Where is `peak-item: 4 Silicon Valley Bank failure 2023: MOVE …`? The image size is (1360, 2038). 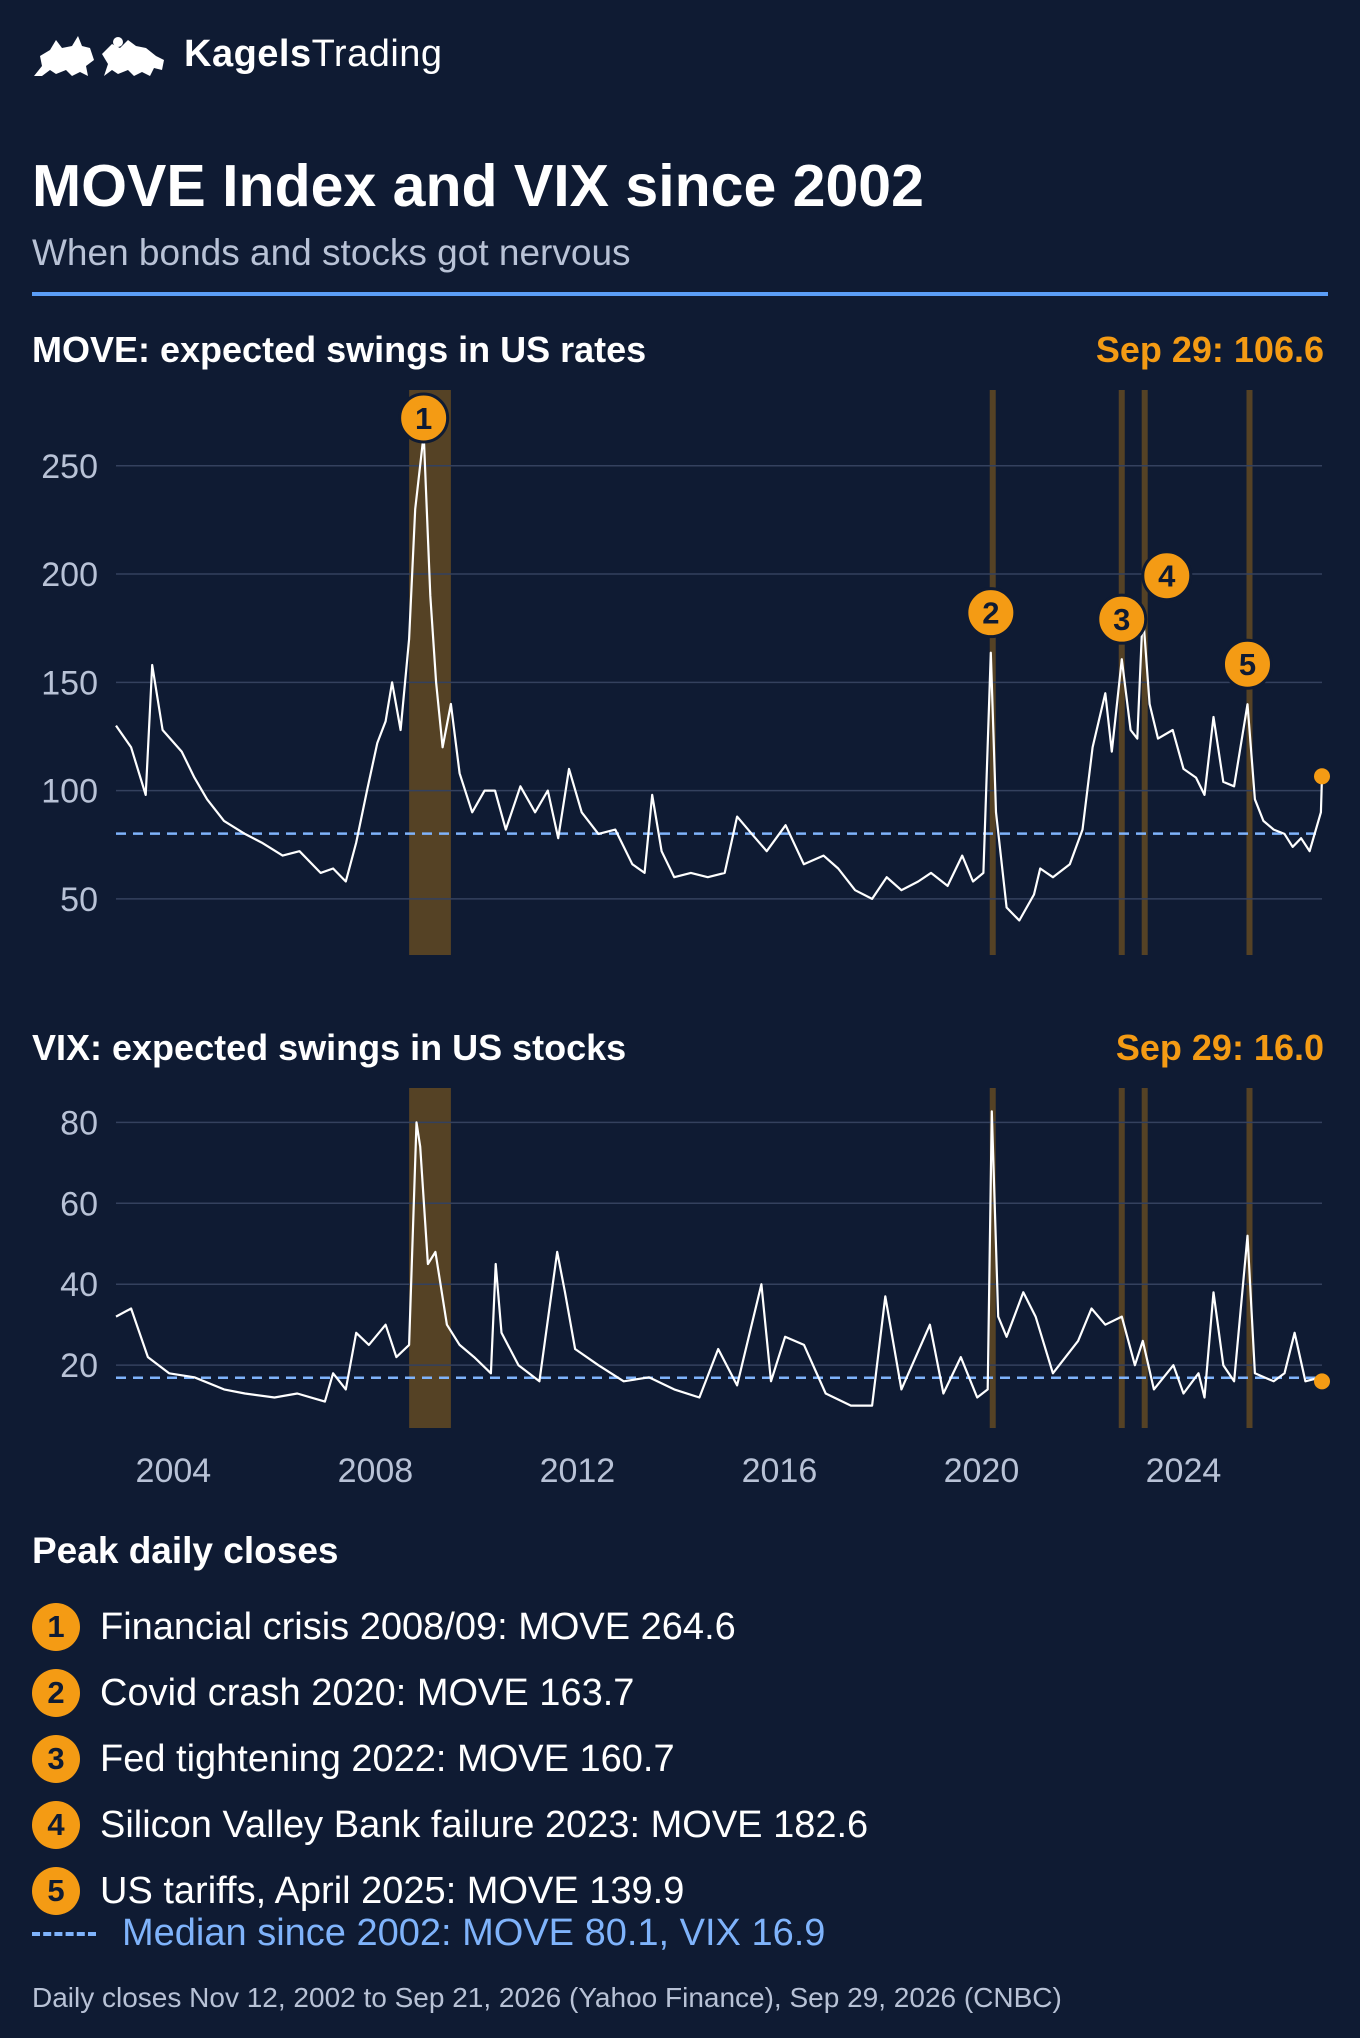
peak-item: 4 Silicon Valley Bank failure 2023: MOVE … is located at coordinates (450, 1825).